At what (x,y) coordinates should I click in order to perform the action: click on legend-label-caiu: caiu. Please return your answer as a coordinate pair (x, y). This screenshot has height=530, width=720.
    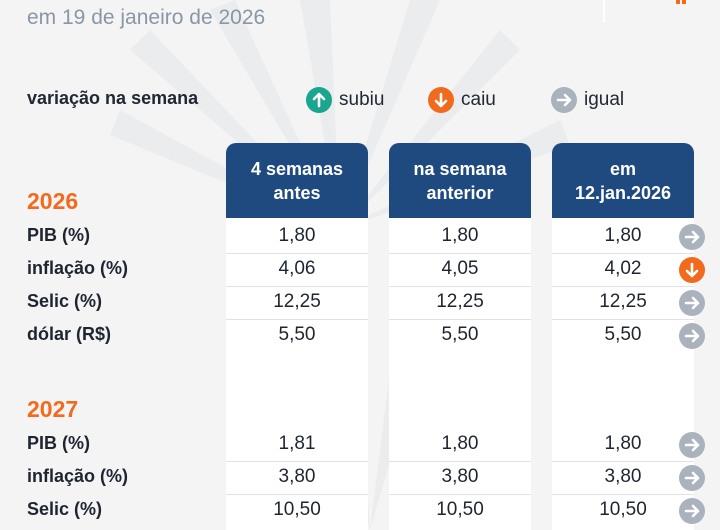
    Looking at the image, I should click on (478, 99).